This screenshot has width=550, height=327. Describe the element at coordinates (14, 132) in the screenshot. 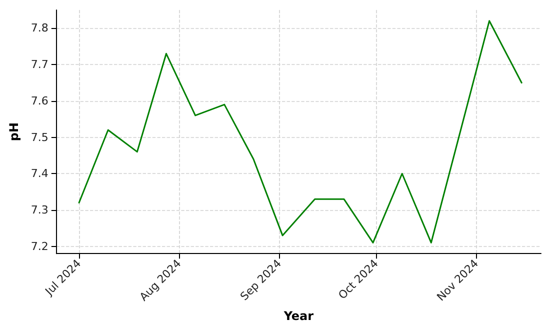

I see `y-axis-title: pH` at that location.